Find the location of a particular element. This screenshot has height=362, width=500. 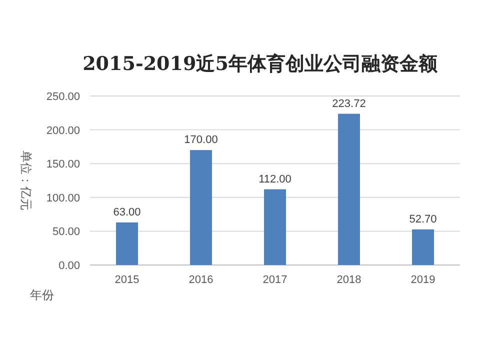

x-axis-title: 年份 is located at coordinates (42, 295).